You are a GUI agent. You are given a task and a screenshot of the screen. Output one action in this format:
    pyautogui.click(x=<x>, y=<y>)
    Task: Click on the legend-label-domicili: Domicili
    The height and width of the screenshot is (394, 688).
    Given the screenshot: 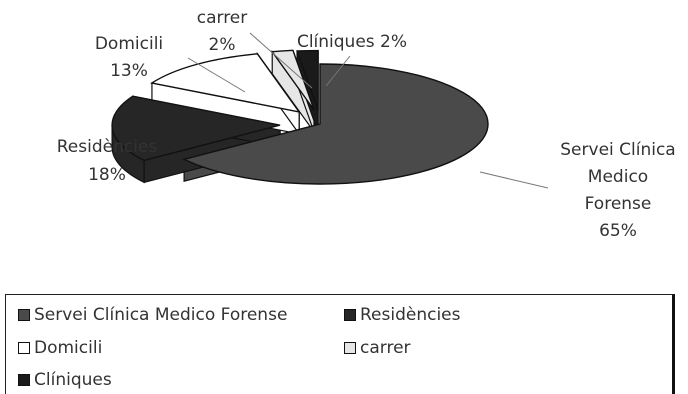 What is the action you would take?
    pyautogui.click(x=68, y=348)
    